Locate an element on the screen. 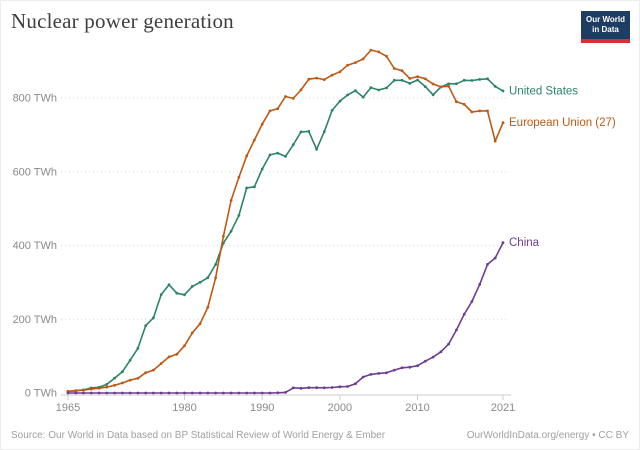 The width and height of the screenshot is (640, 450). x-tick-label-2010: 2010 is located at coordinates (417, 408).